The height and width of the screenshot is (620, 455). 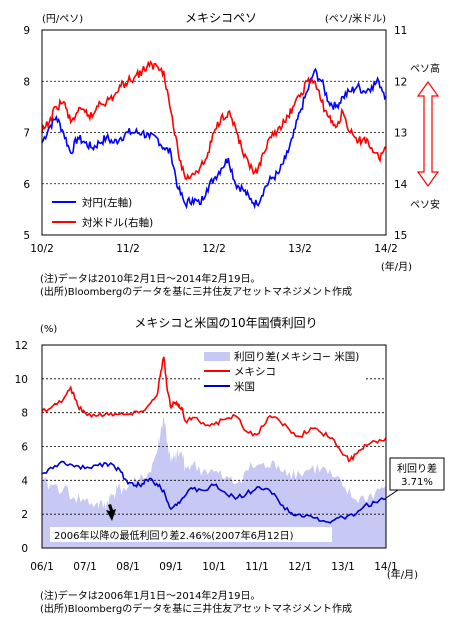 What do you see at coordinates (417, 482) in the screenshot?
I see `spread-callout-line2: 3.71%` at bounding box center [417, 482].